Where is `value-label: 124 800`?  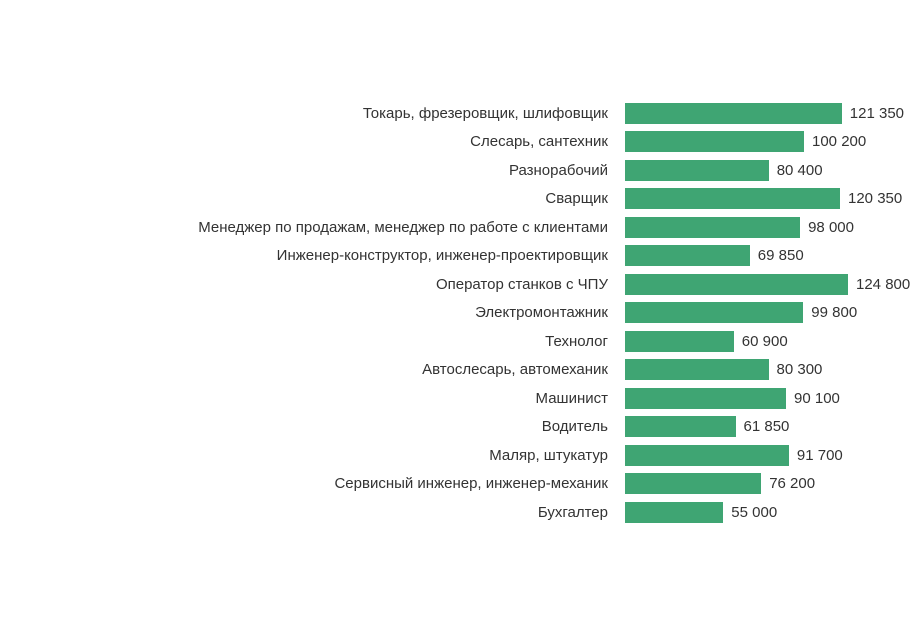 value-label: 124 800 is located at coordinates (883, 284).